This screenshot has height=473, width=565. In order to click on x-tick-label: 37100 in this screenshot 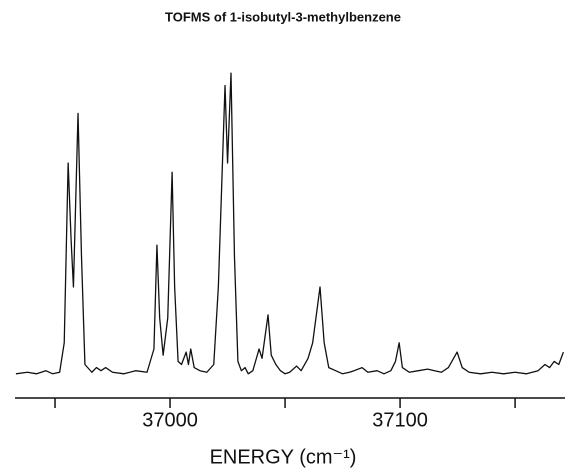, I will do `click(400, 420)`.